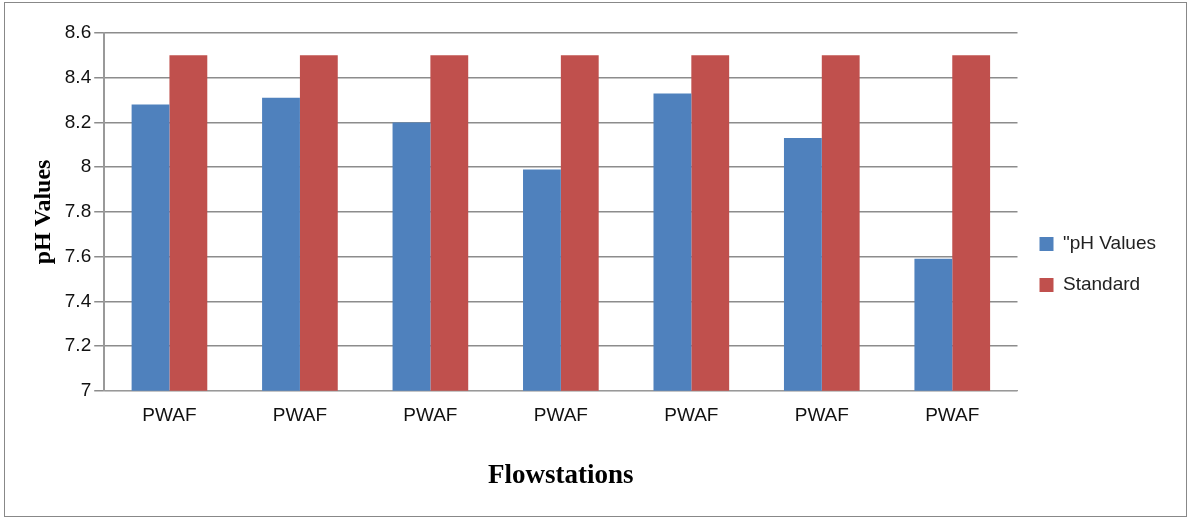 The height and width of the screenshot is (525, 1193). I want to click on y-tick-label: 7.4, so click(78, 300).